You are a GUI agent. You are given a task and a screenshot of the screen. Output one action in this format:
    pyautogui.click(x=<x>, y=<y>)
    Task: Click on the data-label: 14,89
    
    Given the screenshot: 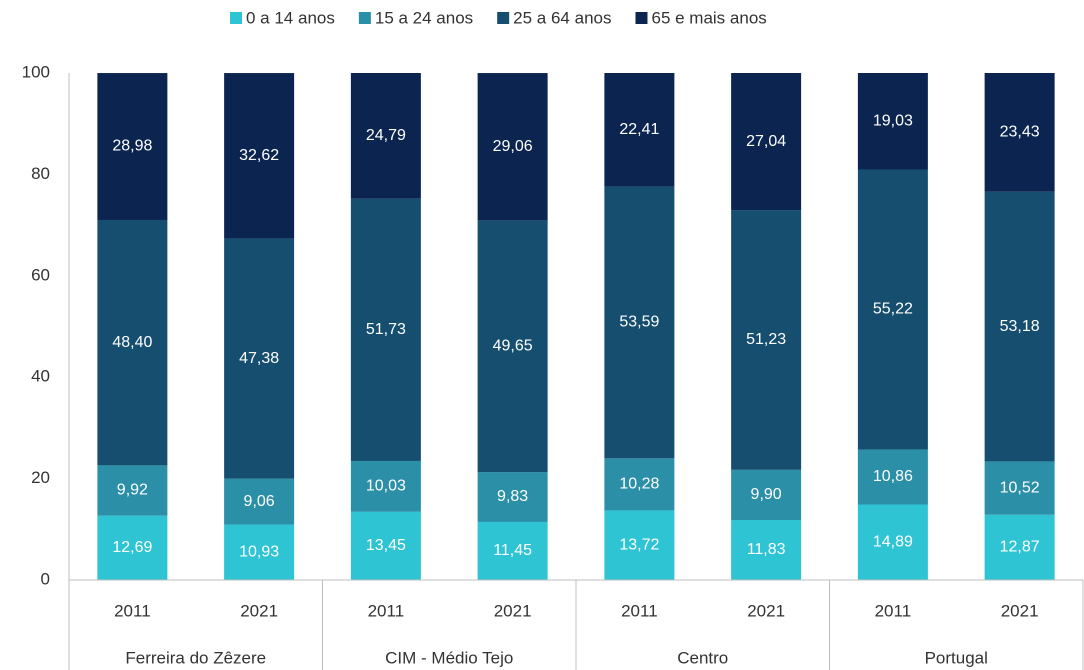 What is the action you would take?
    pyautogui.click(x=893, y=541)
    